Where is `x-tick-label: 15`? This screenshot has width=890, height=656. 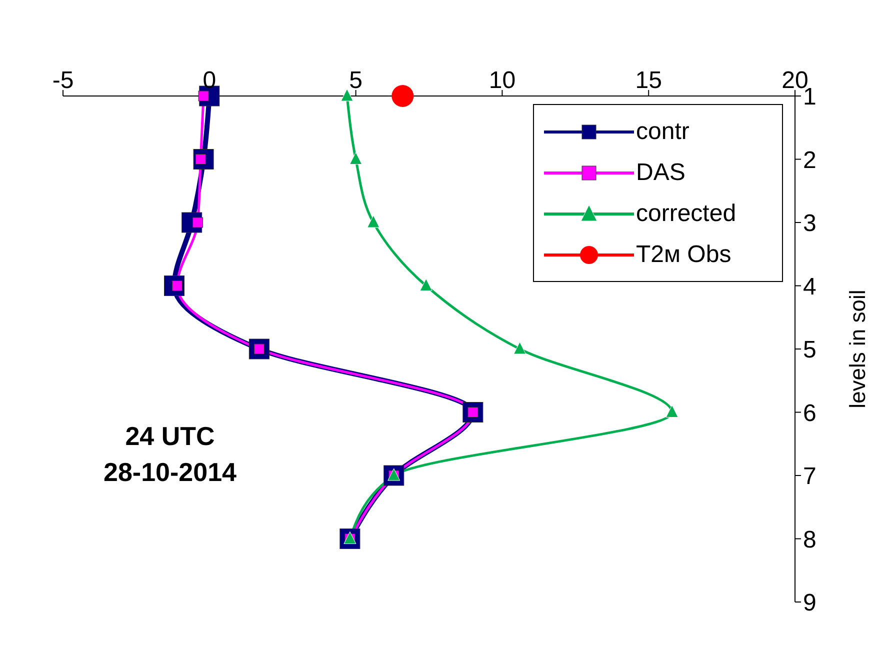
x-tick-label: 15 is located at coordinates (648, 80).